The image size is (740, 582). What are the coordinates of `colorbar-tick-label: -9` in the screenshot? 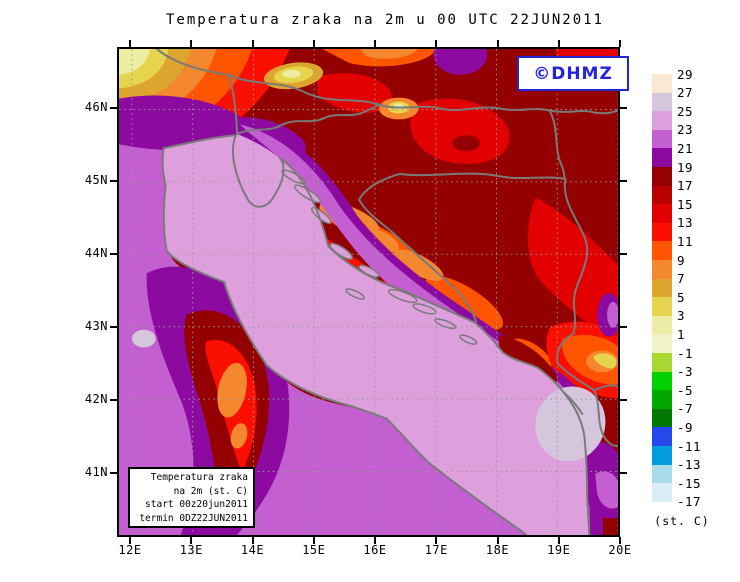 It's located at (685, 427).